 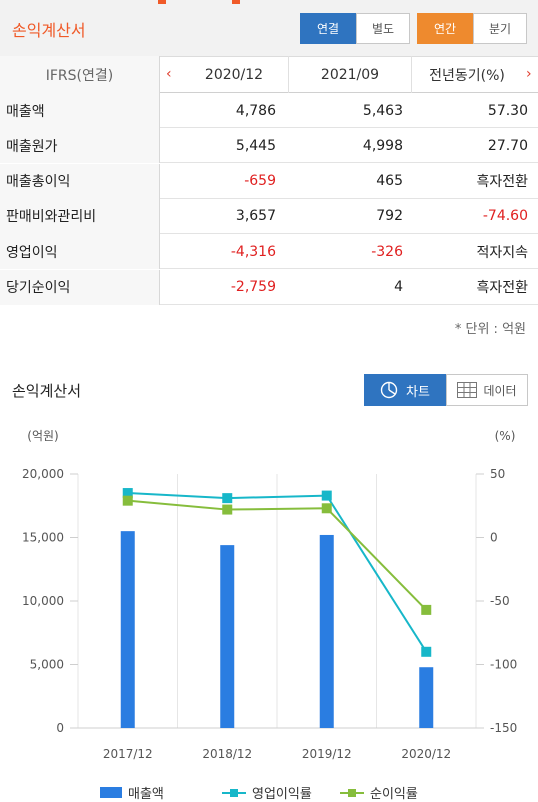 What do you see at coordinates (389, 390) in the screenshot?
I see `pie-chart-icon` at bounding box center [389, 390].